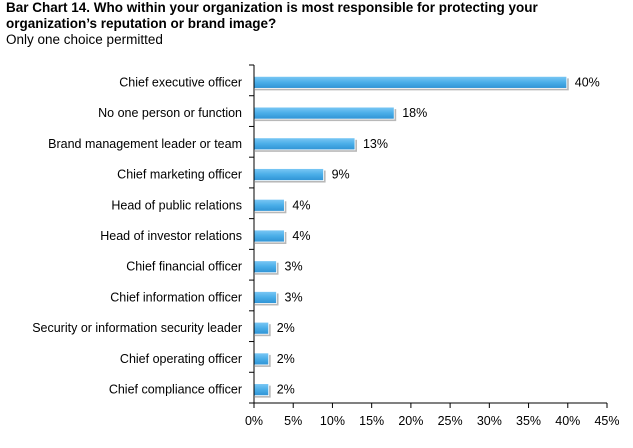 The width and height of the screenshot is (633, 448). Describe the element at coordinates (375, 144) in the screenshot. I see `value-label: 13%` at that location.